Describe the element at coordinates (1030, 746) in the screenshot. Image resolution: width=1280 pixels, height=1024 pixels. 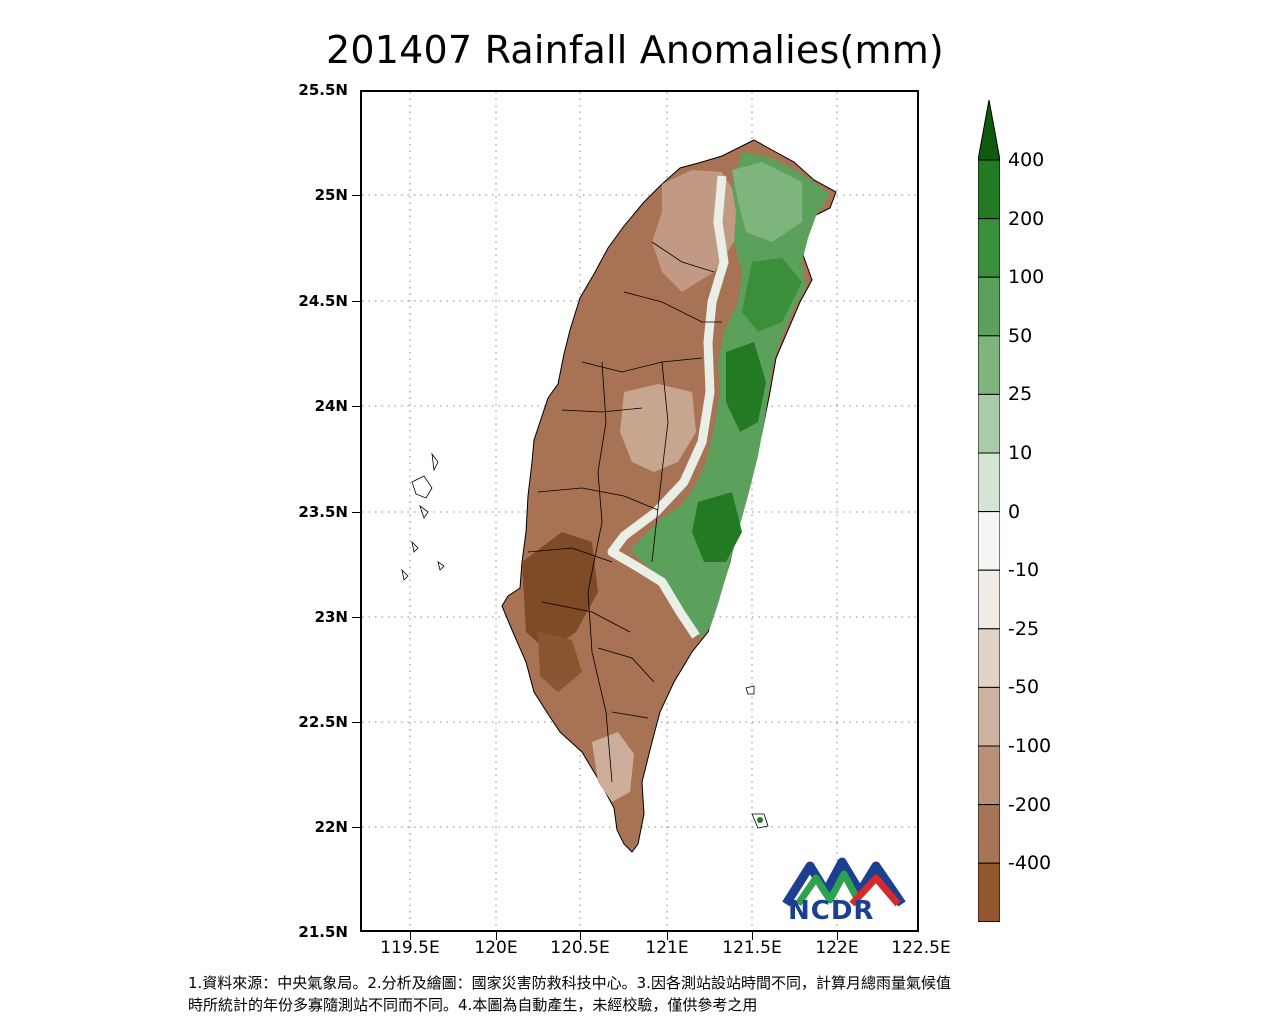
I see `colorbar-label: -100` at that location.